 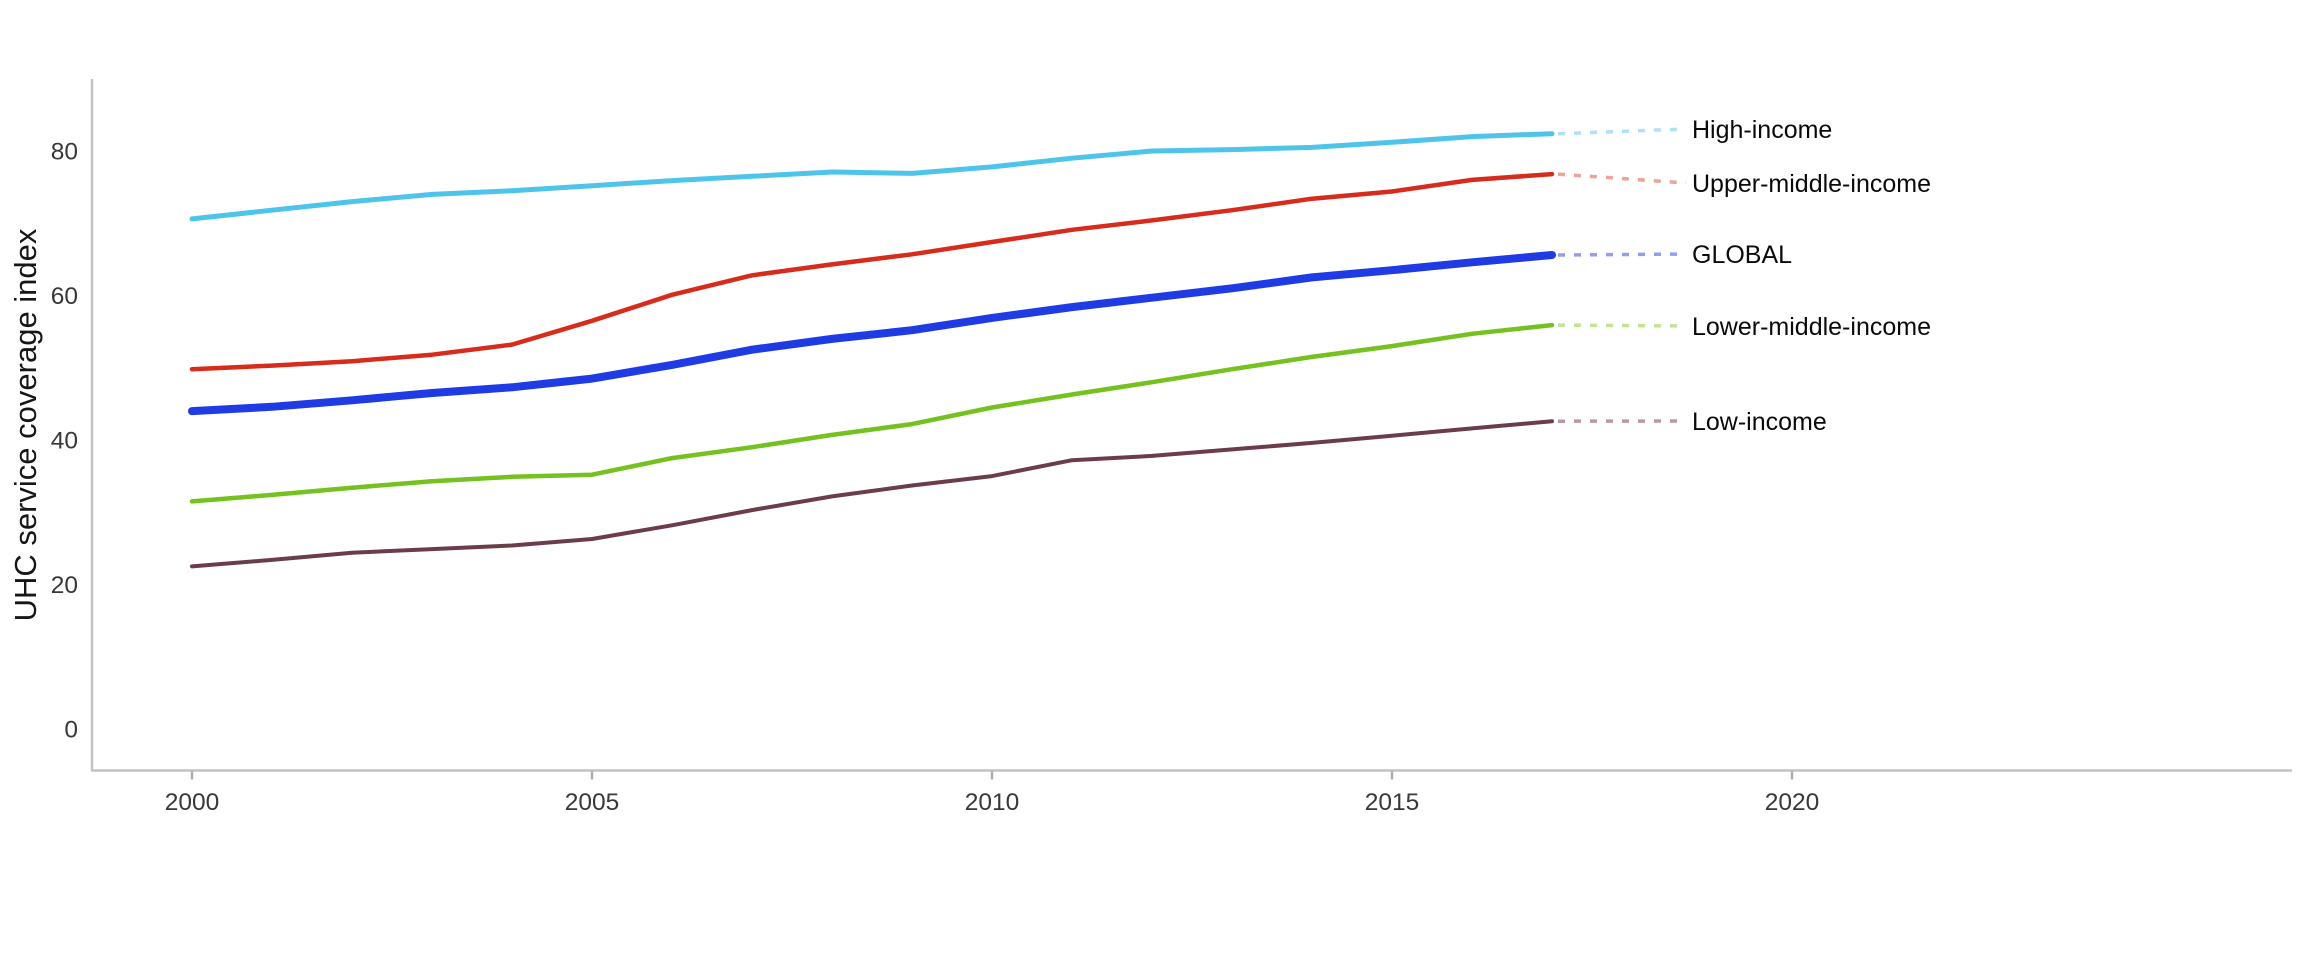 I want to click on series-line-lower-middle-income, so click(x=872, y=413).